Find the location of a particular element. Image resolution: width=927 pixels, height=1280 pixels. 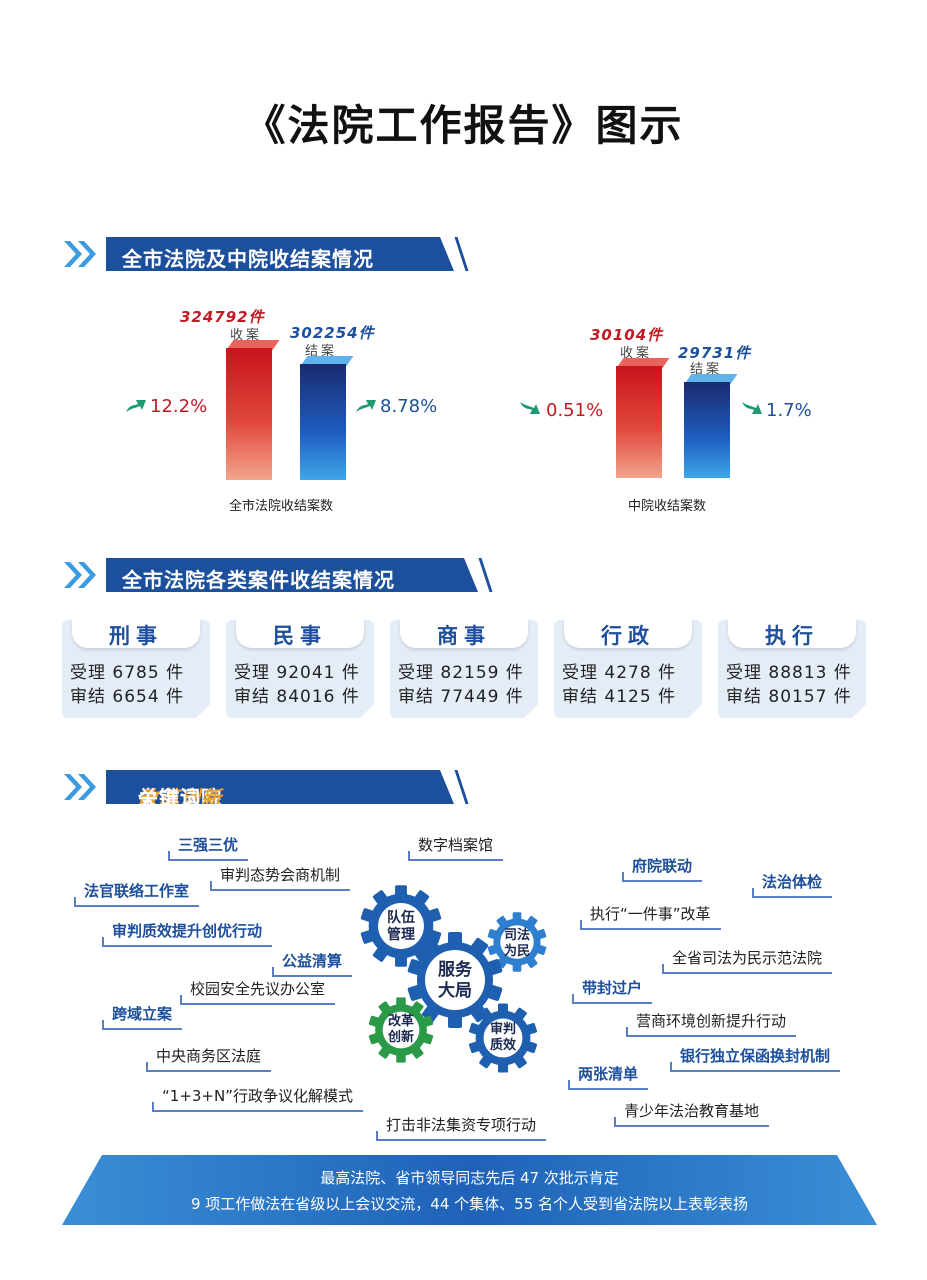

mid-received-label: 收案 is located at coordinates (636, 353).